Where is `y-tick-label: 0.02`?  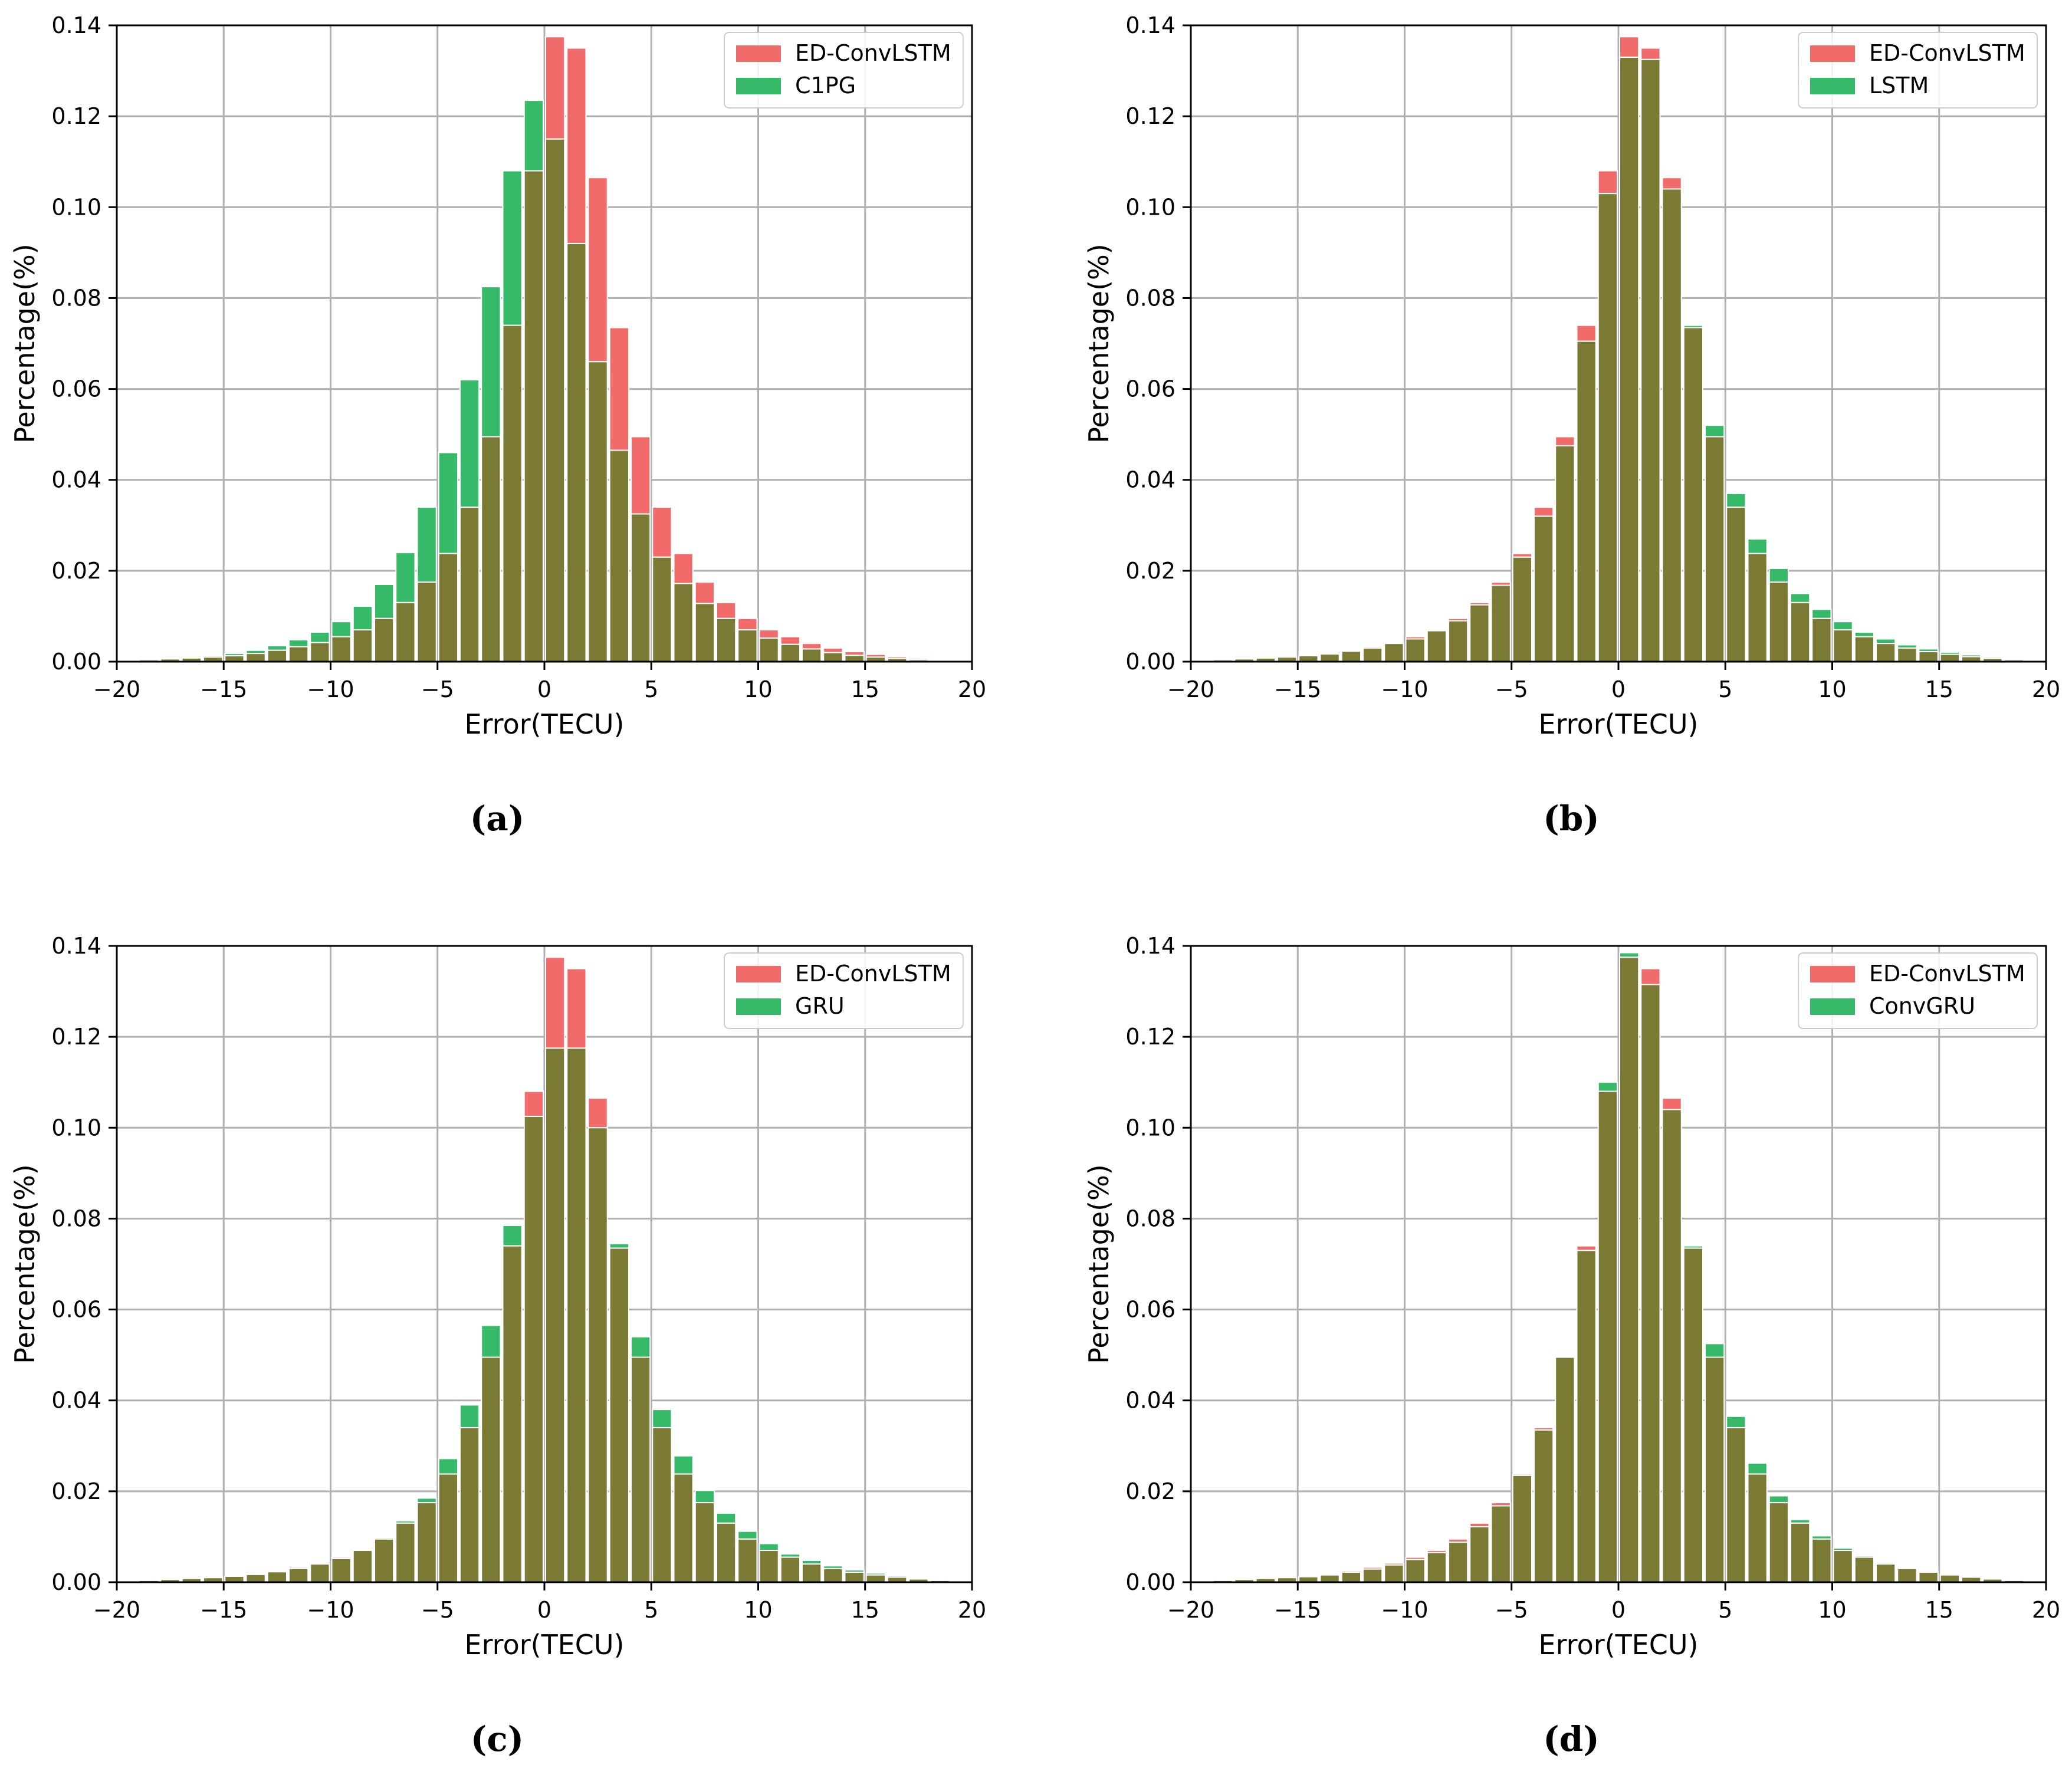 y-tick-label: 0.02 is located at coordinates (1150, 571).